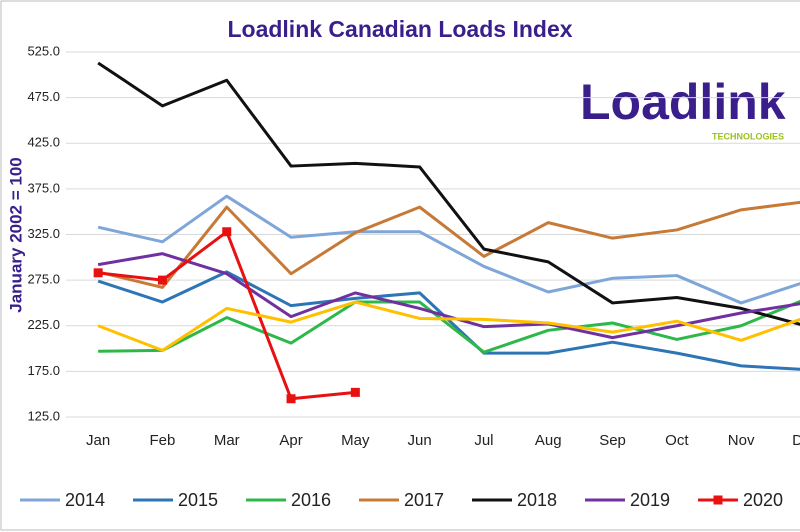  What do you see at coordinates (424, 500) in the screenshot?
I see `legend-label: 2017` at bounding box center [424, 500].